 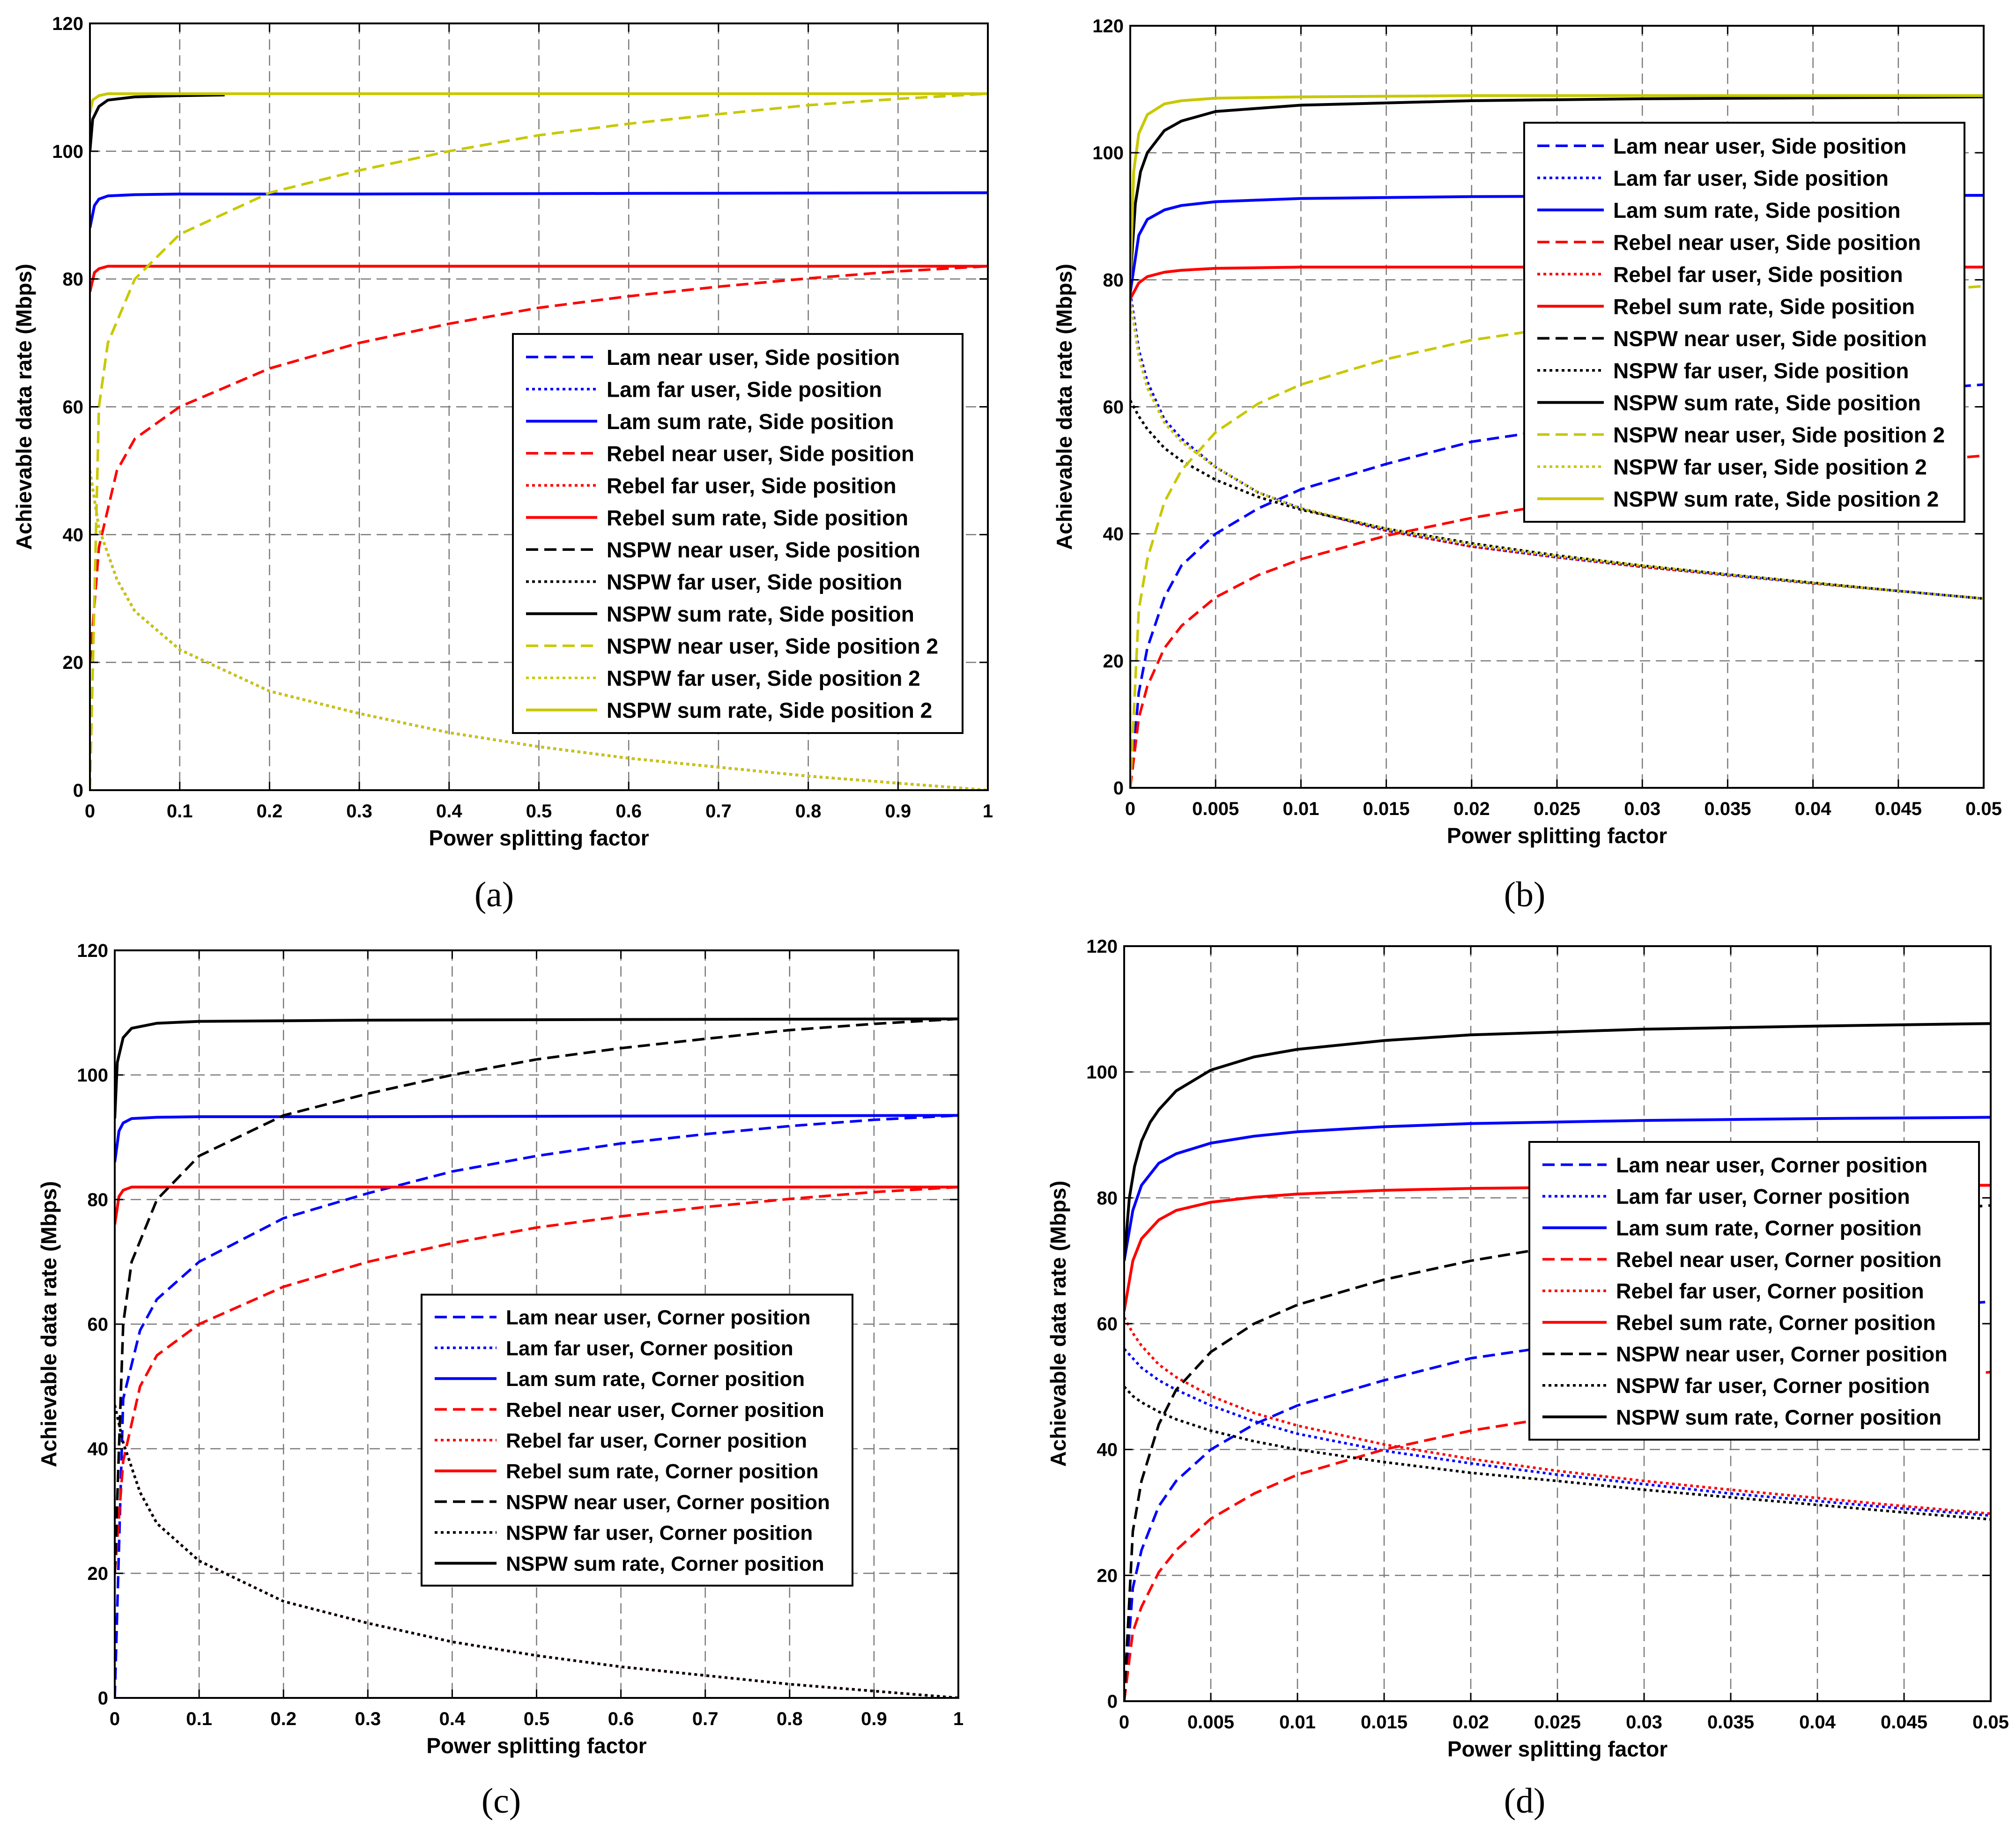 What do you see at coordinates (874, 1719) in the screenshot?
I see `x-tick-label: 0.9` at bounding box center [874, 1719].